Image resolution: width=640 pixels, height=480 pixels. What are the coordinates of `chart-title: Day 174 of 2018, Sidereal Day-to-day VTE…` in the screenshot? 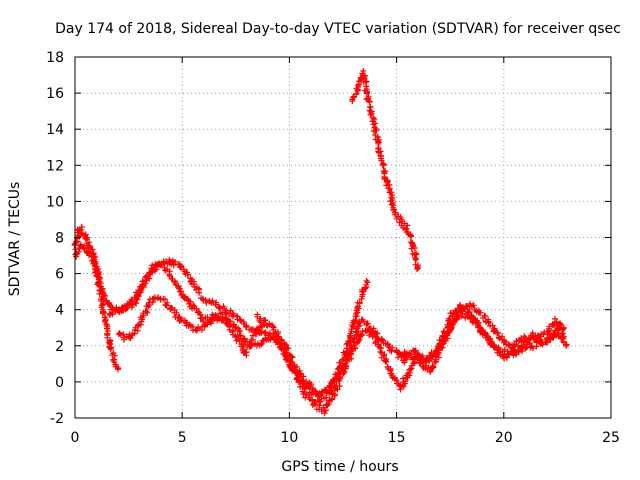 It's located at (338, 29).